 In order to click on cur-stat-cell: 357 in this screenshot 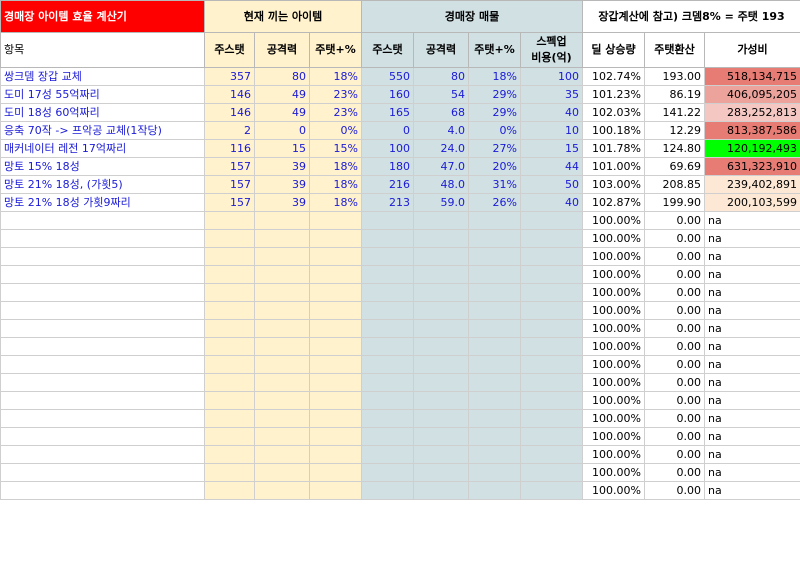, I will do `click(229, 76)`.